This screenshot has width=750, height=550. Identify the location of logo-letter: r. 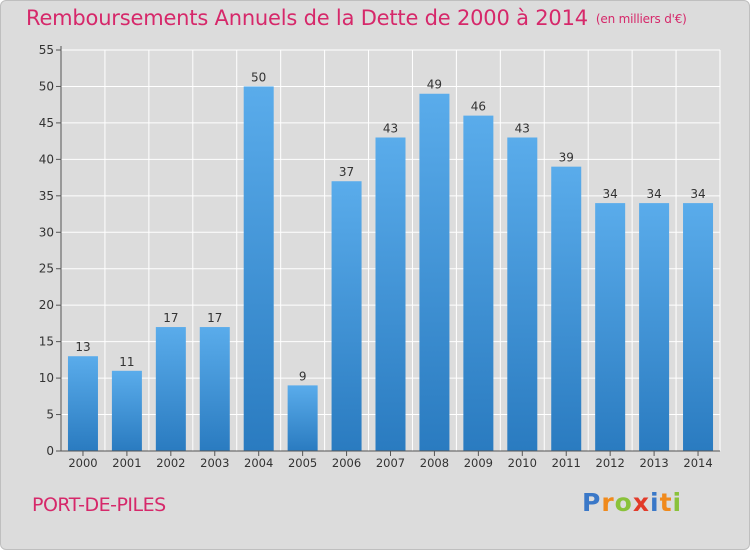
(608, 502).